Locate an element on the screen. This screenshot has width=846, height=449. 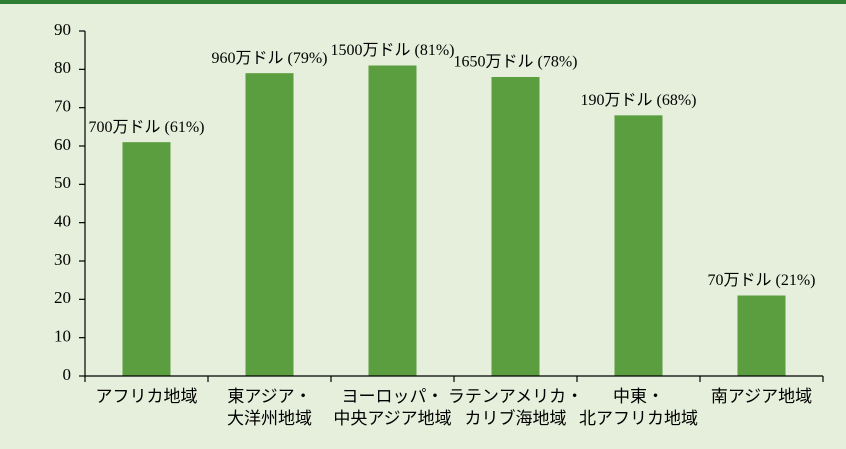
y-tick-label: 20 is located at coordinates (62, 297).